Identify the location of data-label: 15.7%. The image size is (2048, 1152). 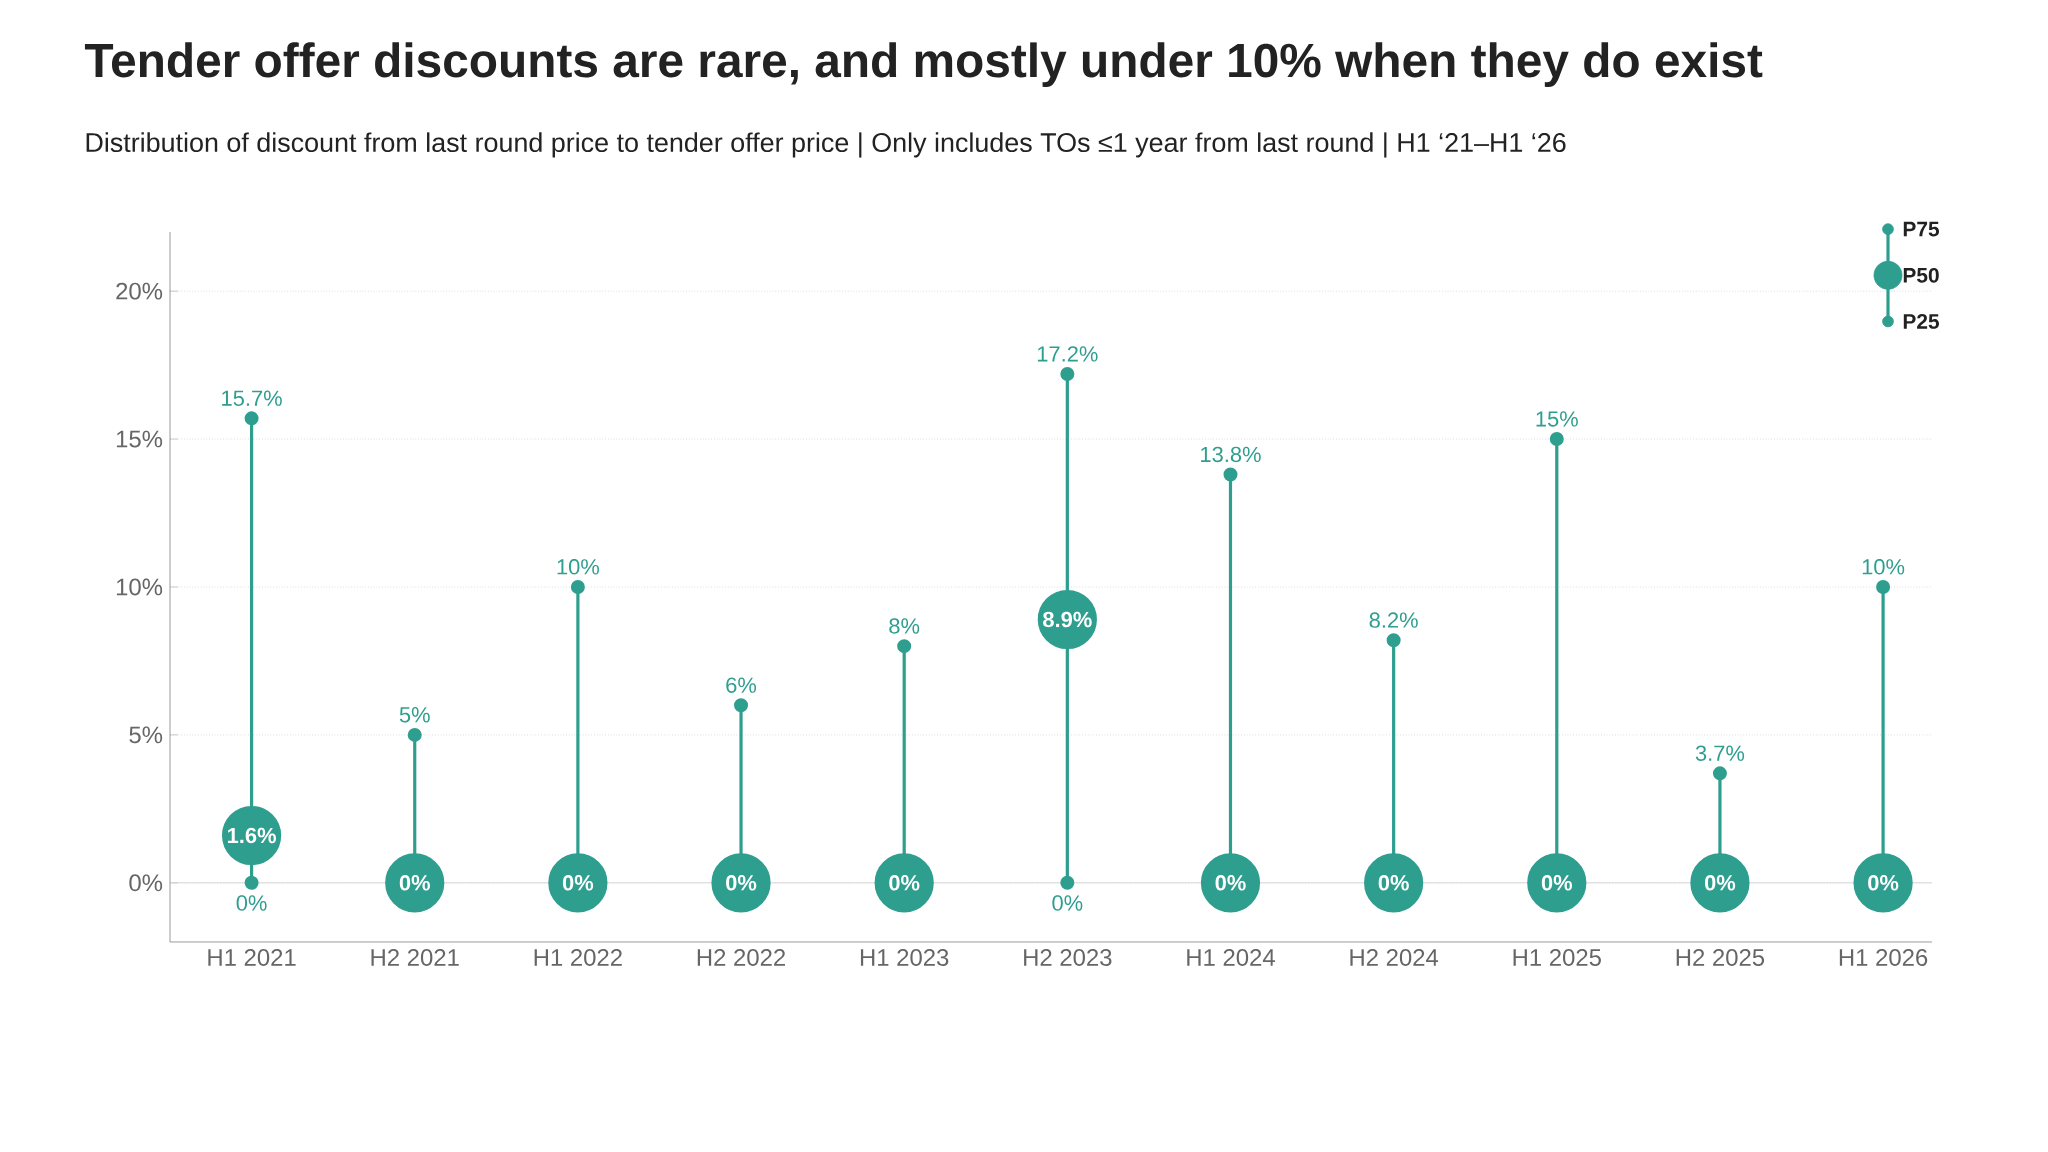
(252, 398).